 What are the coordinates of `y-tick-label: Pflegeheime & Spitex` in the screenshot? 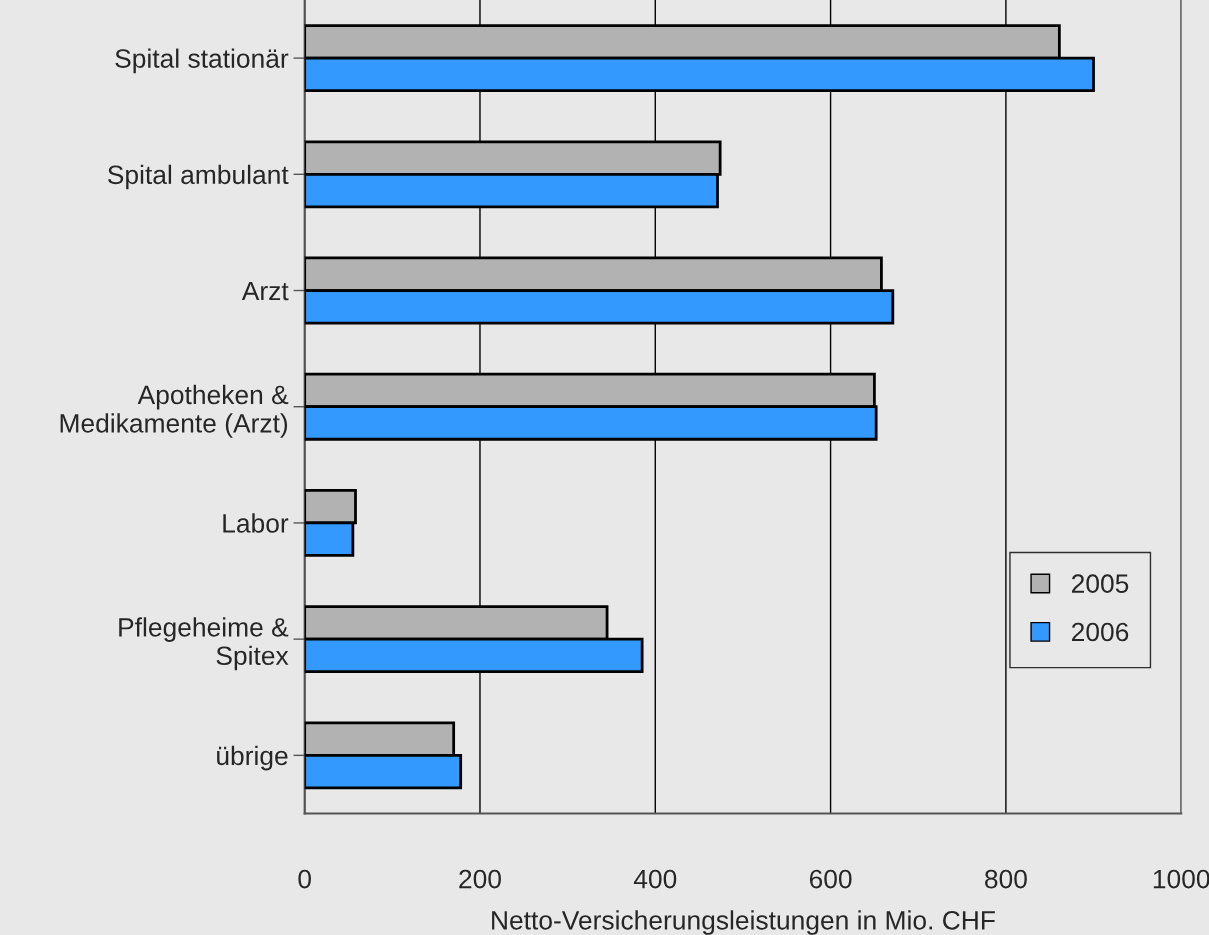 It's located at (204, 644).